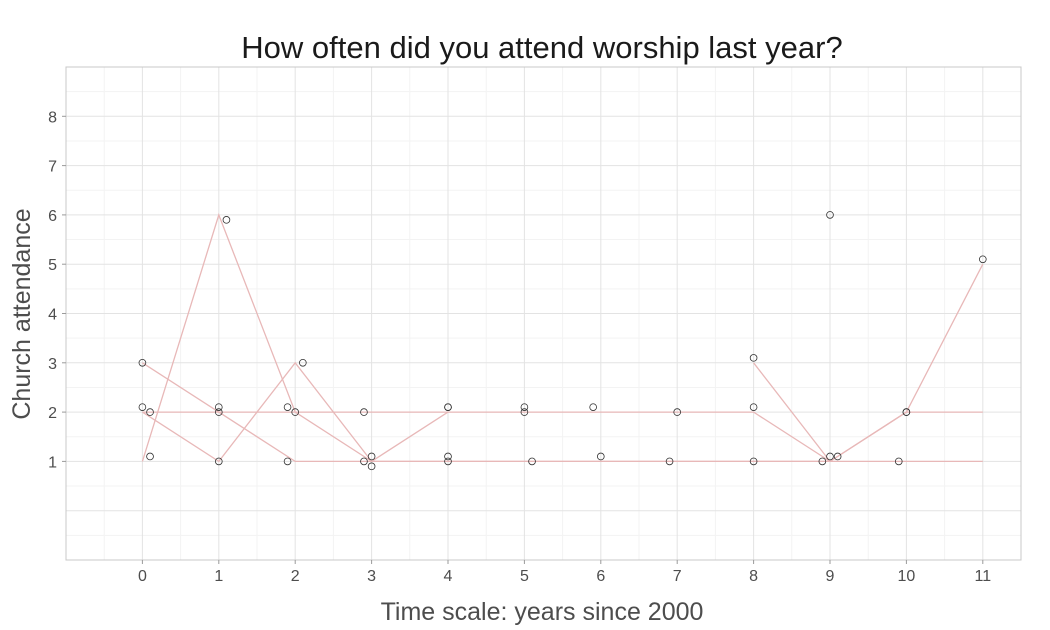 This screenshot has height=630, width=1050. Describe the element at coordinates (52, 413) in the screenshot. I see `y-tick-label: 2` at that location.